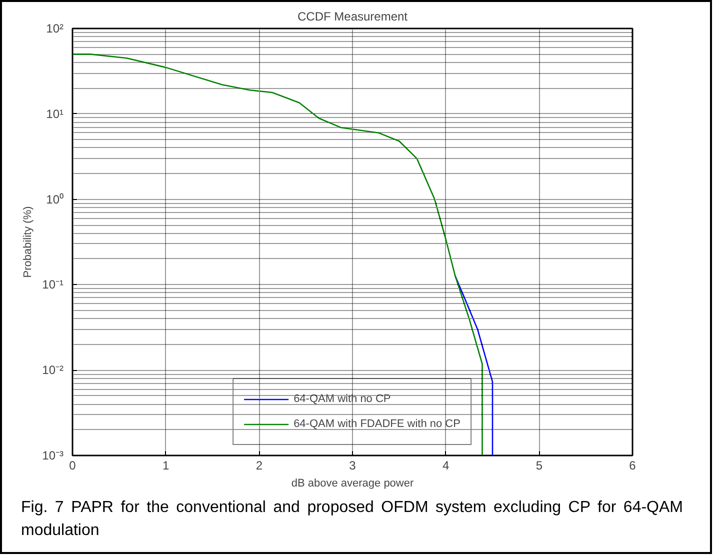 The width and height of the screenshot is (716, 559). I want to click on x-tick-label: 4, so click(446, 465).